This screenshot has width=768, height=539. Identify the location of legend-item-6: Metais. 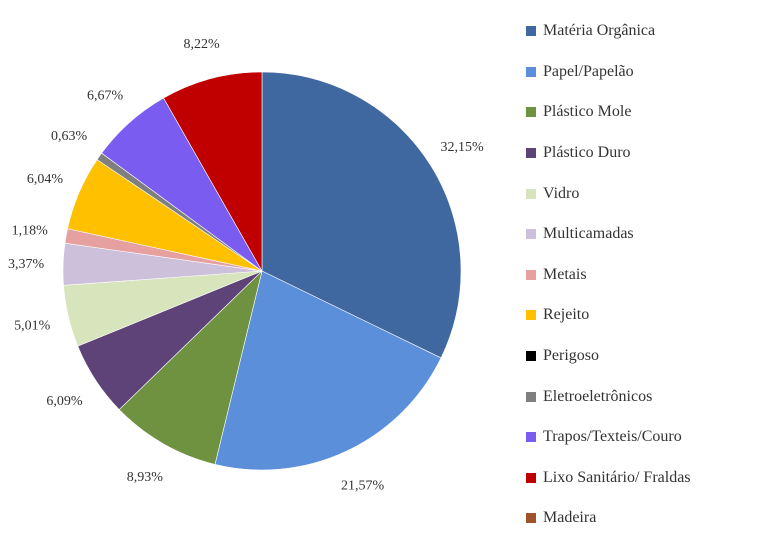
(608, 275).